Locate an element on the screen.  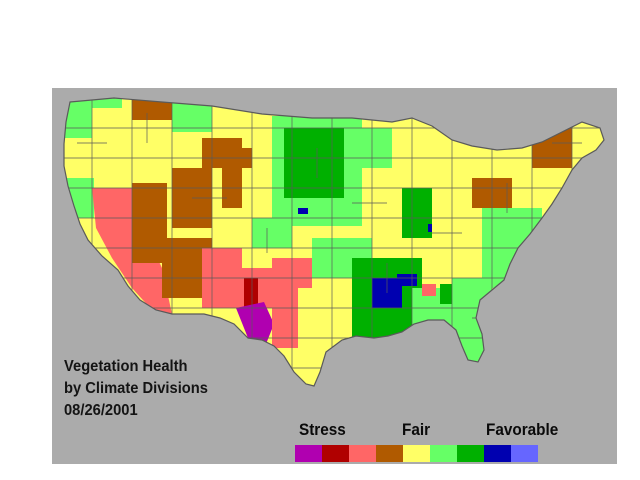
legend-labels: Stress Fair Favorable is located at coordinates (334, 432).